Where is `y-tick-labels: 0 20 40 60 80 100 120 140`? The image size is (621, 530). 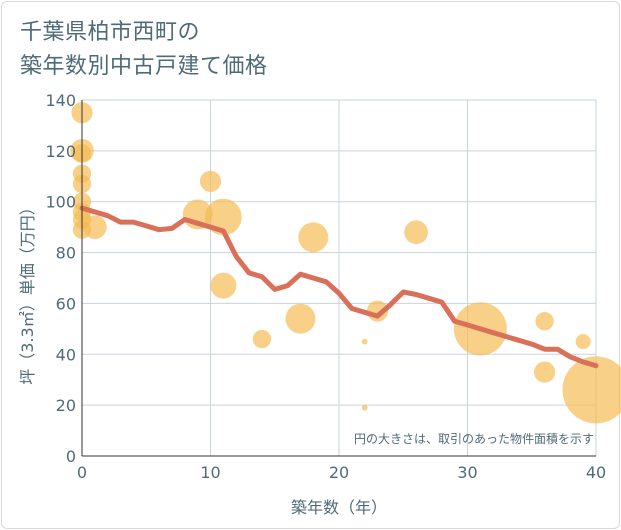 y-tick-labels: 0 20 40 60 80 100 120 140 is located at coordinates (60, 278).